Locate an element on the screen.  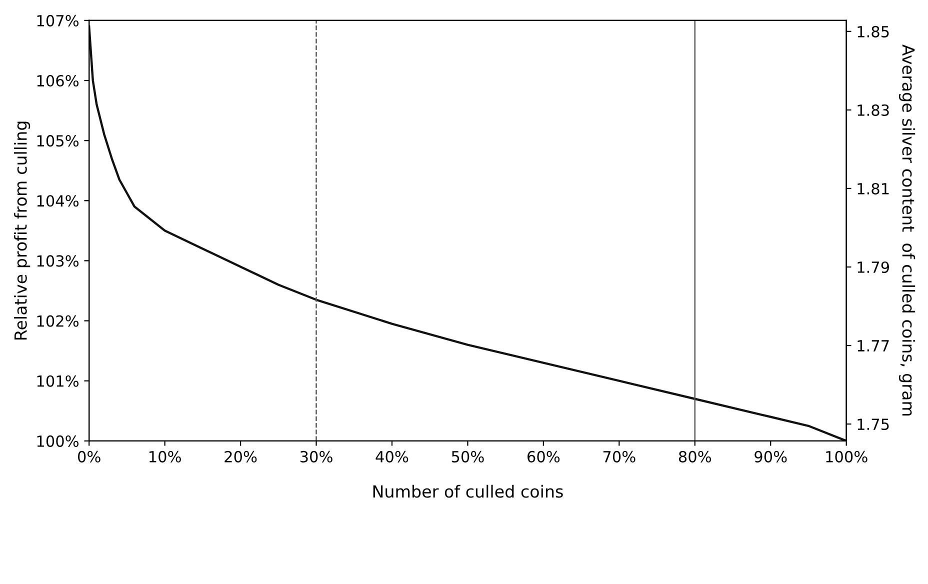
x-tick-label: 90% is located at coordinates (770, 456).